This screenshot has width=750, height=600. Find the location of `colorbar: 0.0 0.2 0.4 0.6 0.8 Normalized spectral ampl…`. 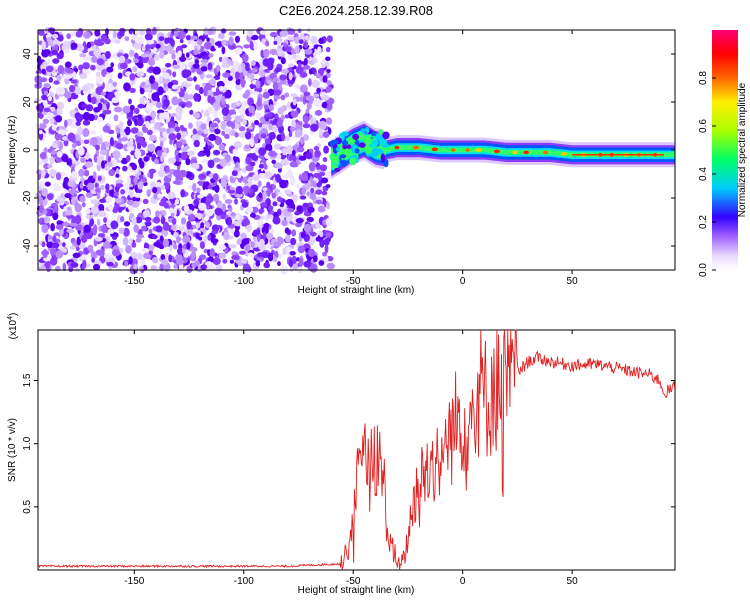

colorbar: 0.0 0.2 0.4 0.6 0.8 Normalized spectral ampl… is located at coordinates (723, 153).